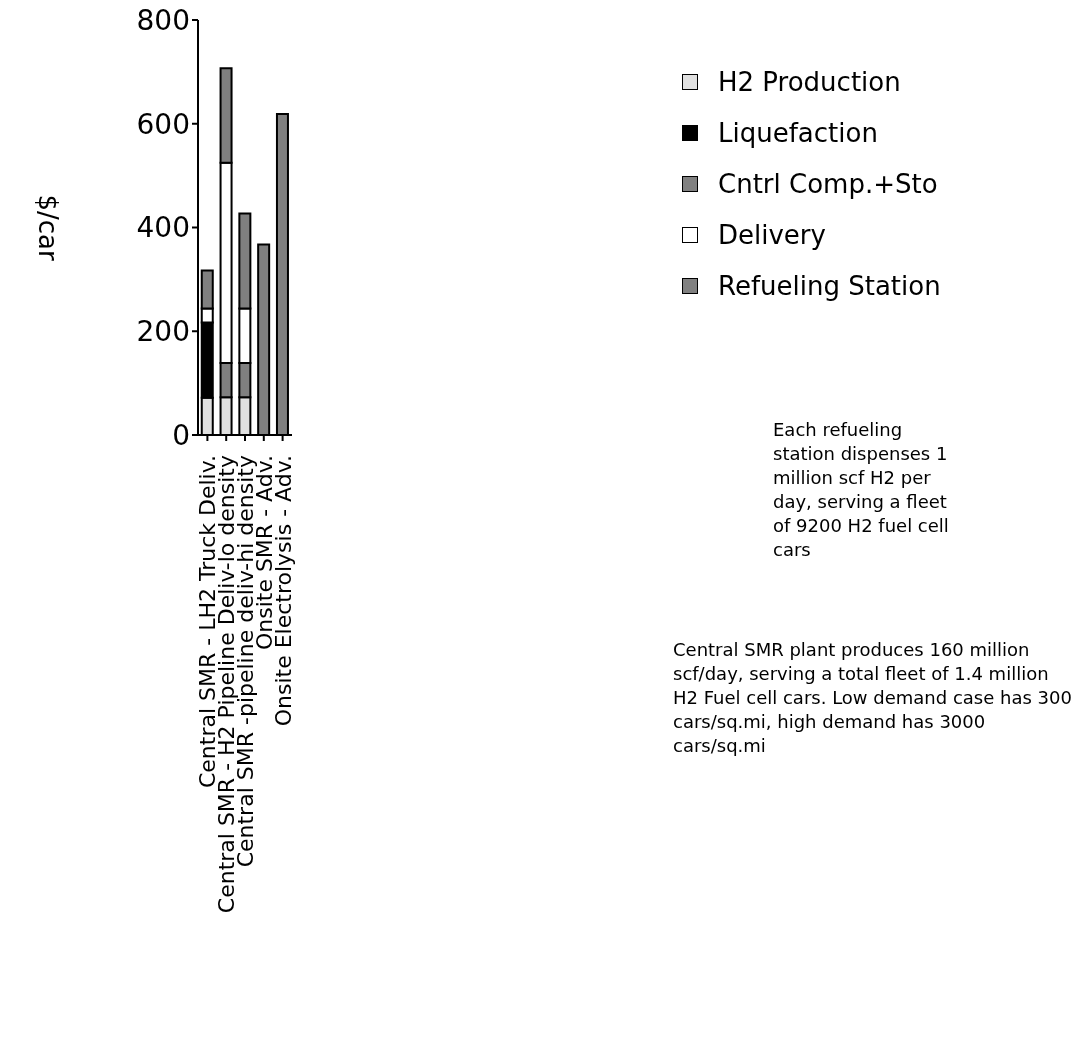 Image resolution: width=1080 pixels, height=1043 pixels. What do you see at coordinates (873, 698) in the screenshot?
I see `text: Central SMR plant produces 160 million scf/day, serving a total fleet of 1.4 million H2 Fuel cell cars. Low demand case has 300 cars/sq.mi, high demand has 3000 cars/sq.mi` at bounding box center [873, 698].